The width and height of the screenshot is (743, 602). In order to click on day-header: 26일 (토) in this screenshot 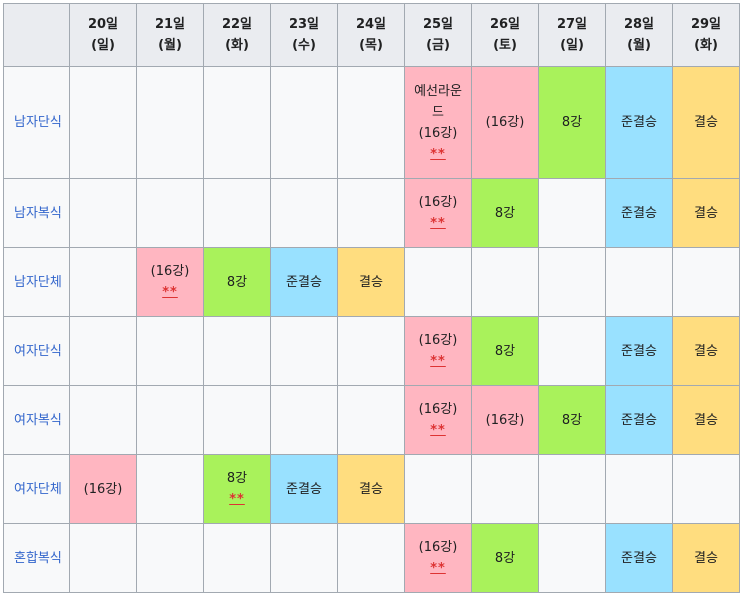, I will do `click(505, 35)`.